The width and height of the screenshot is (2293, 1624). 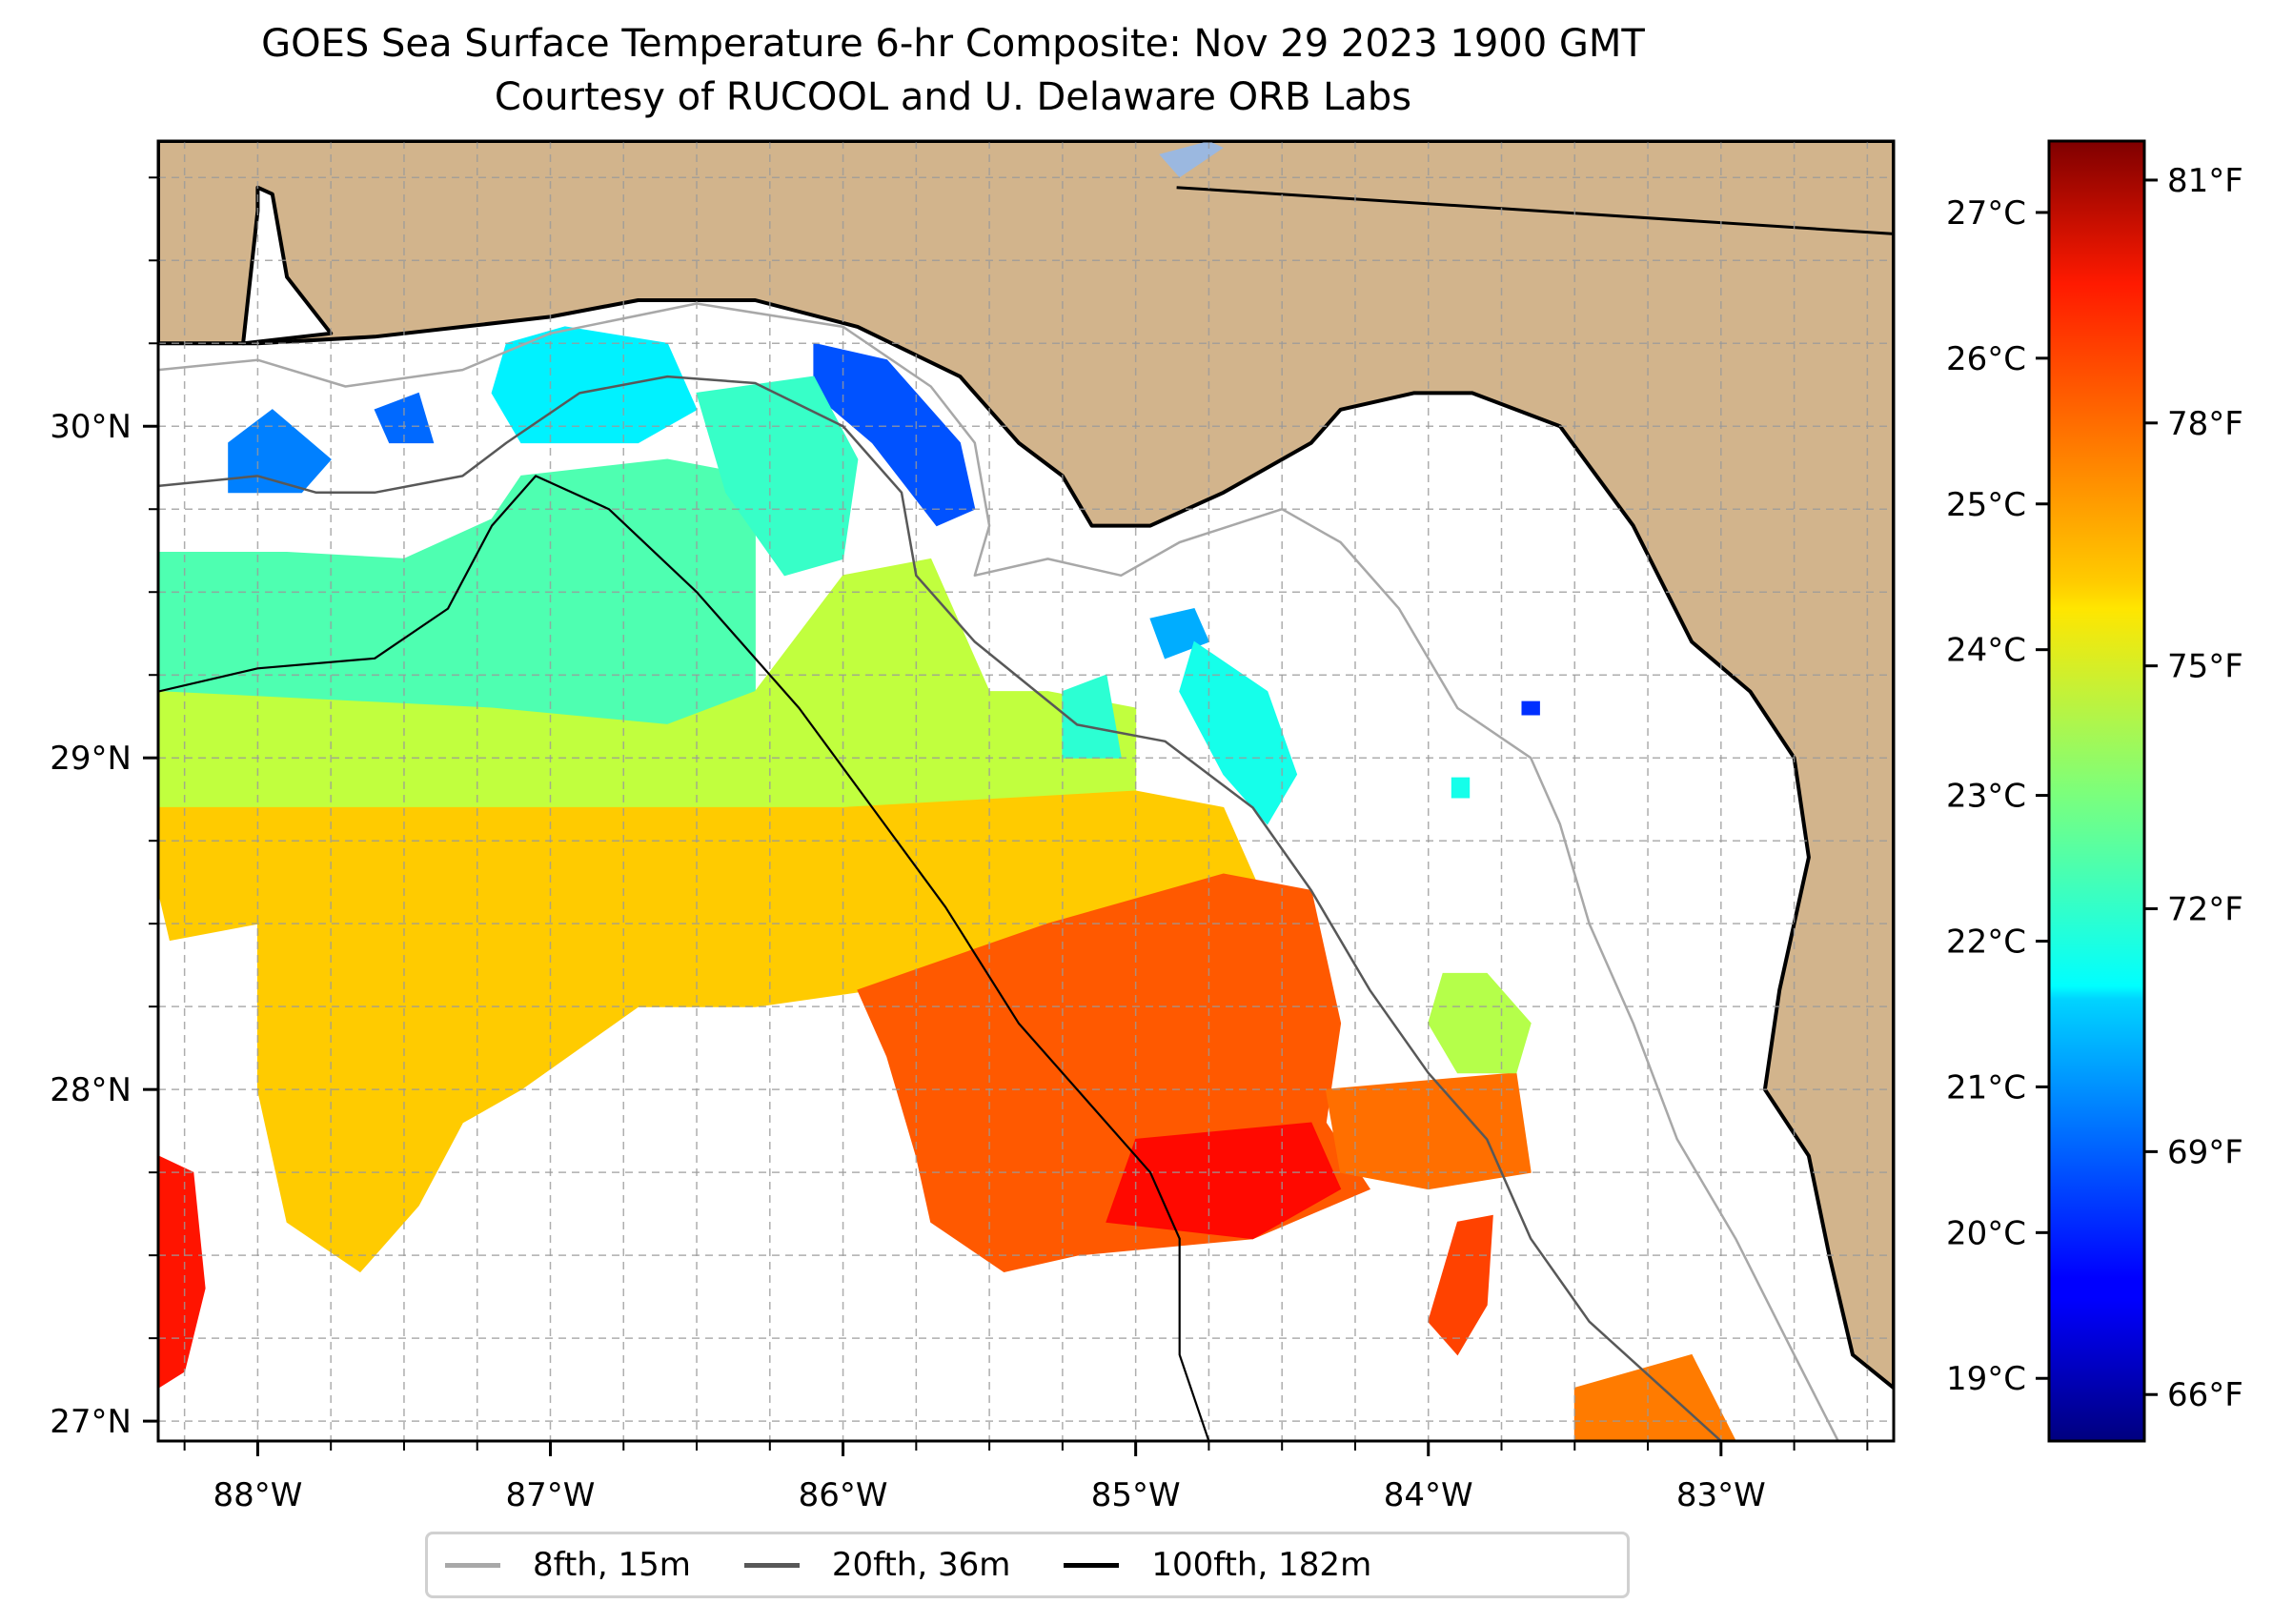 What do you see at coordinates (280, 451) in the screenshot?
I see `sst-patch-mobile-blue-west` at bounding box center [280, 451].